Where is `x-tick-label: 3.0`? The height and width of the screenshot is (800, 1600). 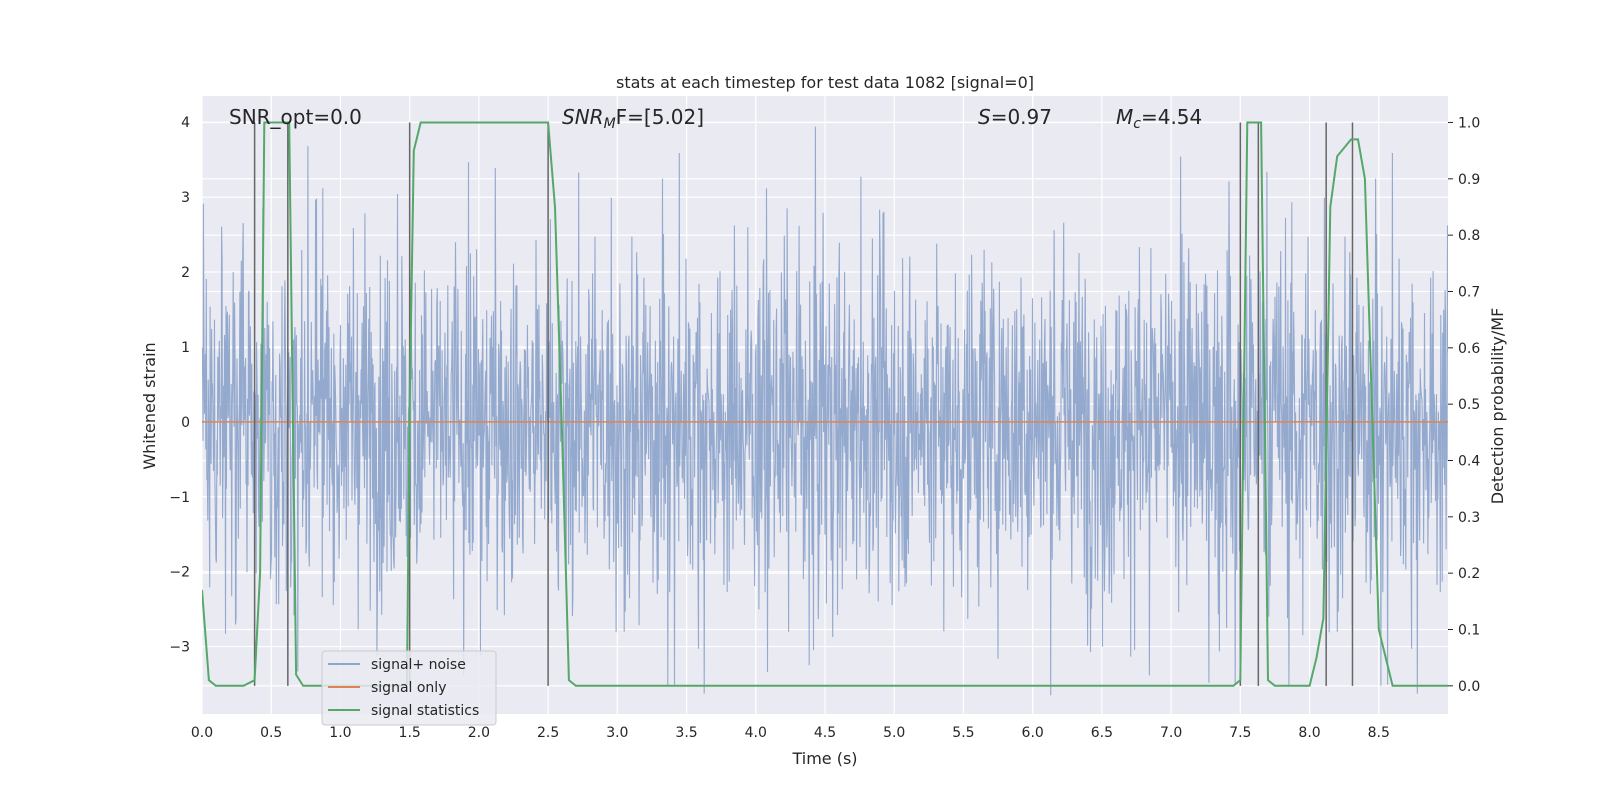
x-tick-label: 3.0 is located at coordinates (617, 733).